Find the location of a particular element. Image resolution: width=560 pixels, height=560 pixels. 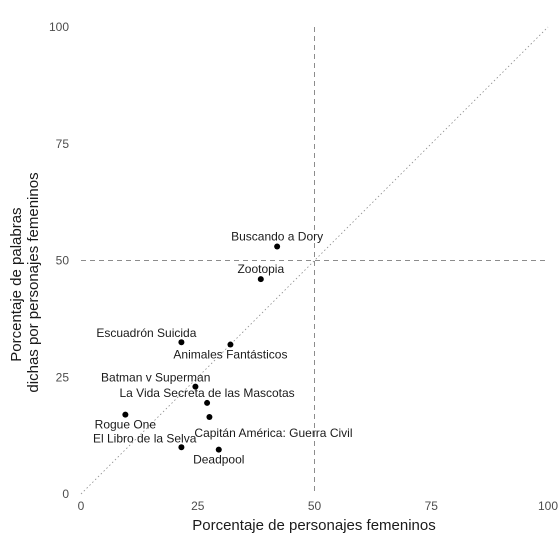

y-tick-label: 25 is located at coordinates (63, 377).